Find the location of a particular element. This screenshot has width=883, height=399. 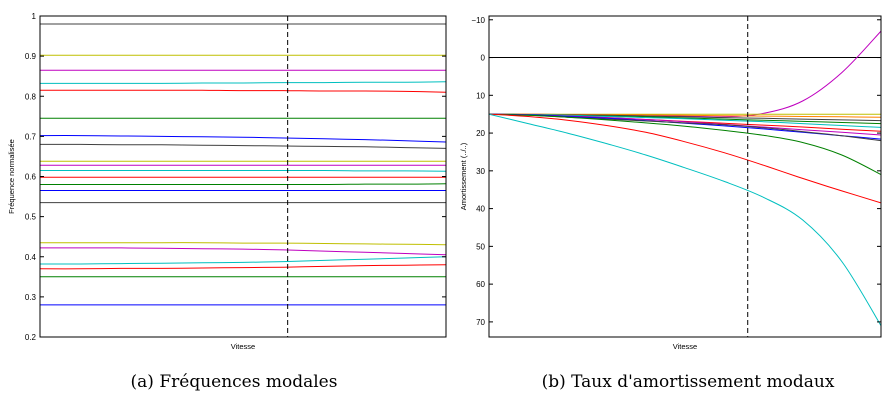

y-axis-label: Fréquence normalisée is located at coordinates (11, 176).